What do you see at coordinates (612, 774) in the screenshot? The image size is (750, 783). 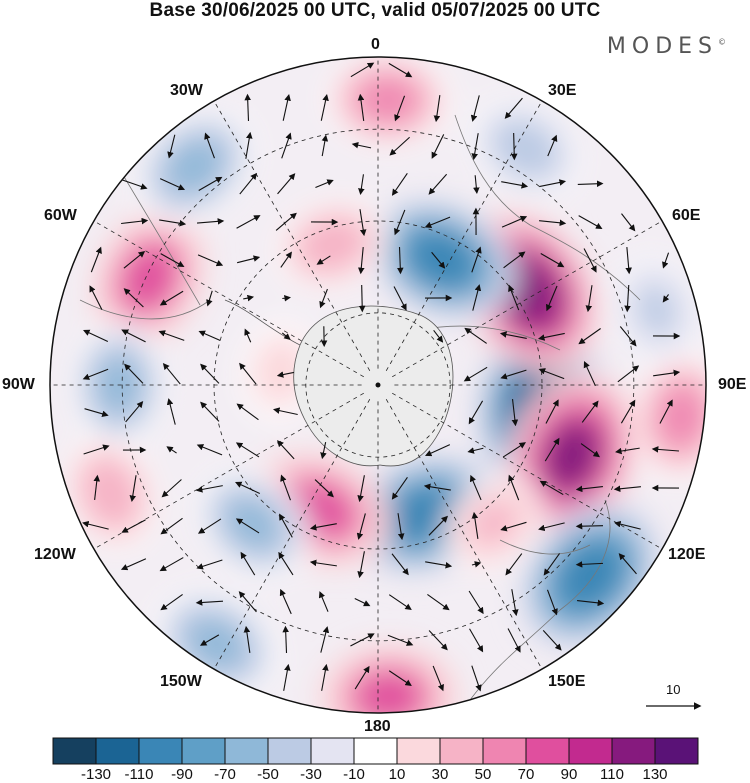 I see `colorbar-tick-label: 110` at bounding box center [612, 774].